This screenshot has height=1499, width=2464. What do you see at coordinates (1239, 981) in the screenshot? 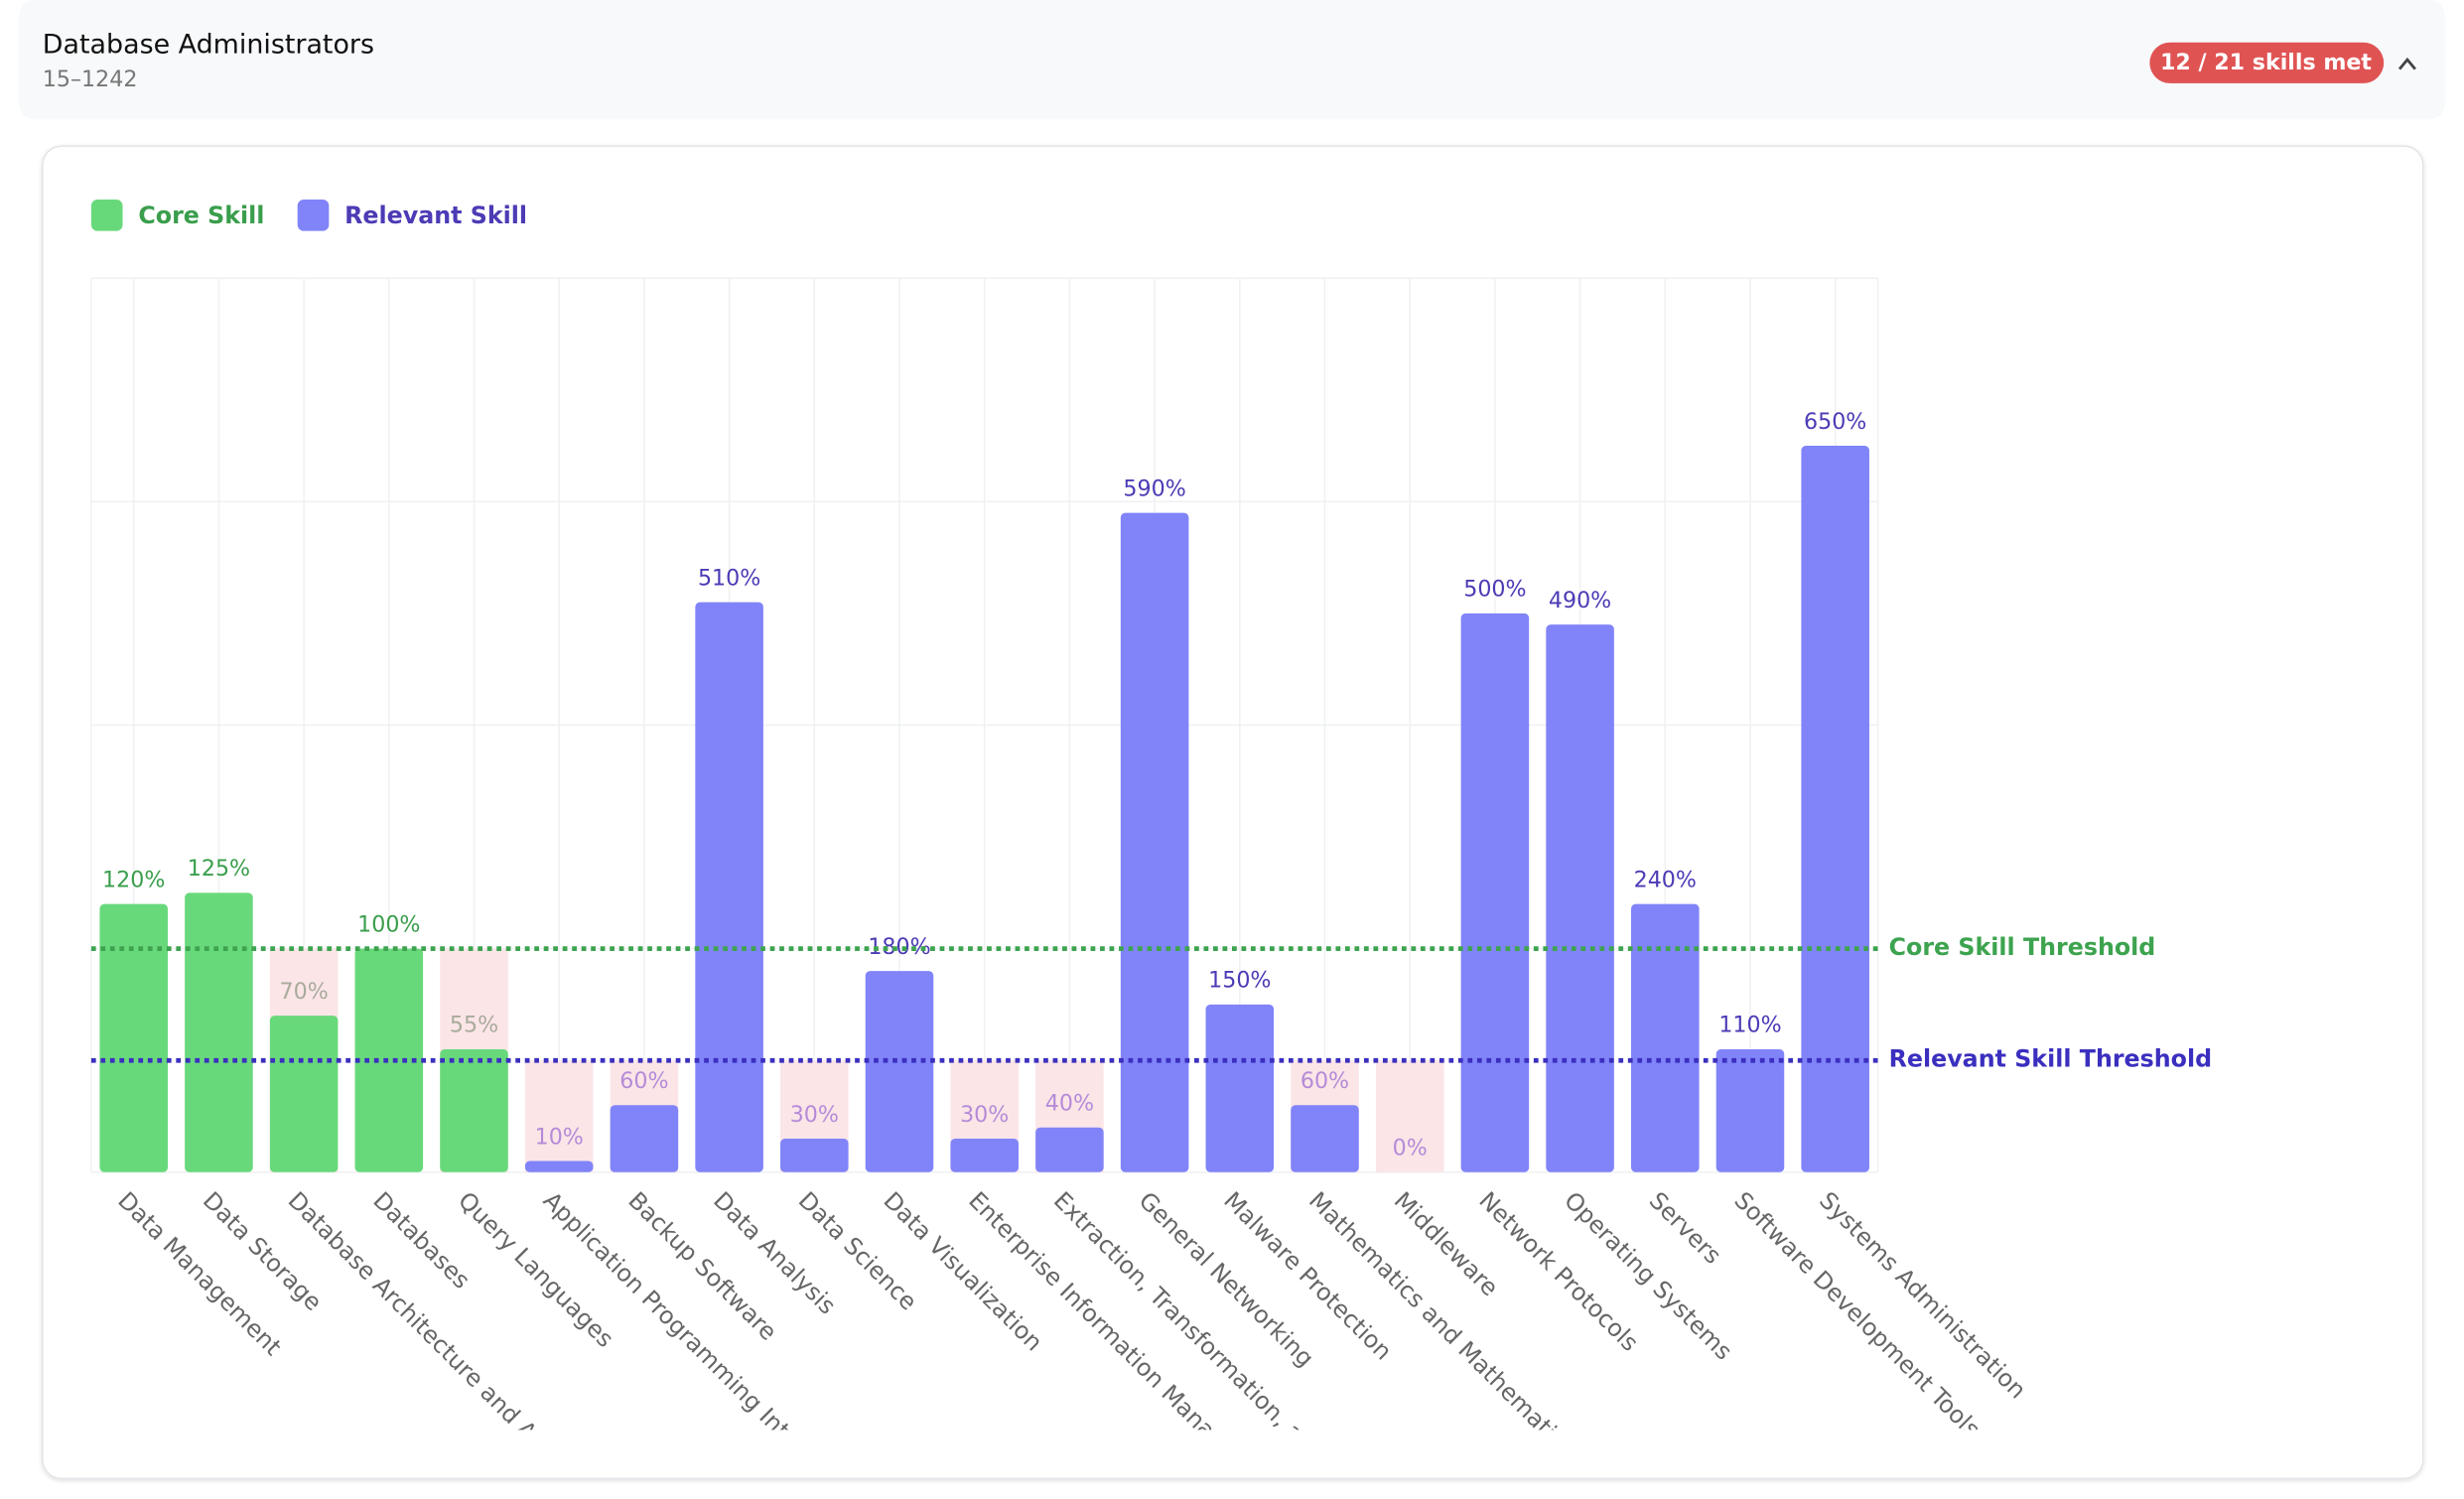
I see `value-label: 150%` at bounding box center [1239, 981].